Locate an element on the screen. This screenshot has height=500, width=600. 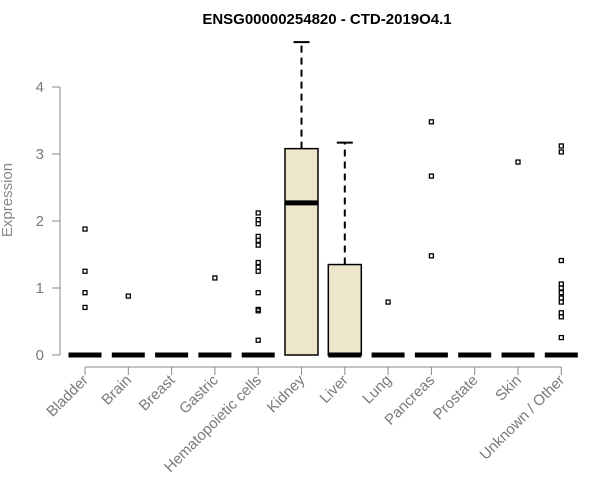
box-bladder is located at coordinates (85, 292).